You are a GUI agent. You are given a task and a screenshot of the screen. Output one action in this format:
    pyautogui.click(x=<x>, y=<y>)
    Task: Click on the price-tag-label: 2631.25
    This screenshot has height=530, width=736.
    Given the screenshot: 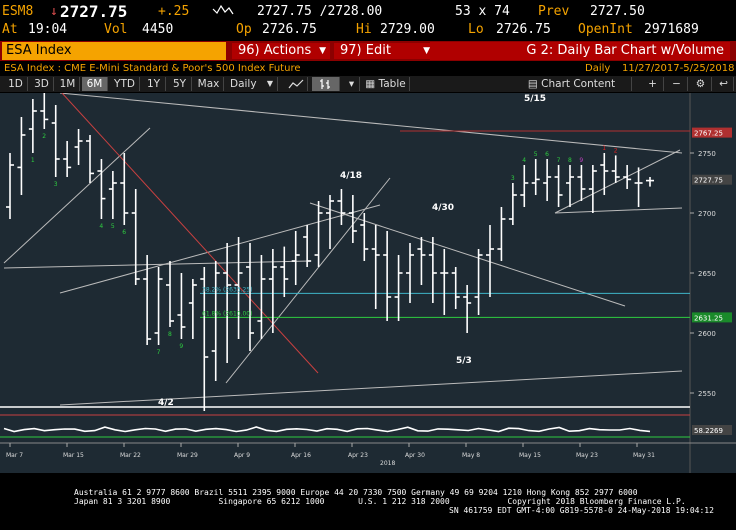 What is the action you would take?
    pyautogui.click(x=708, y=318)
    